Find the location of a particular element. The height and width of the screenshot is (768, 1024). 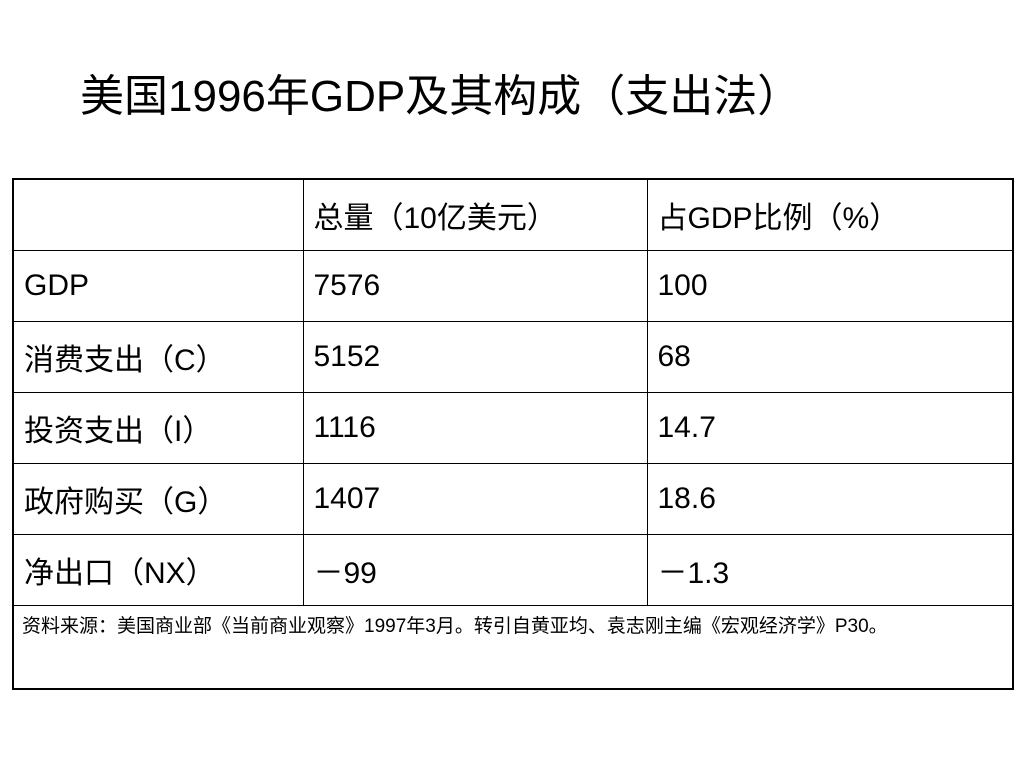

row-label: 消费支出（C） is located at coordinates (158, 357).